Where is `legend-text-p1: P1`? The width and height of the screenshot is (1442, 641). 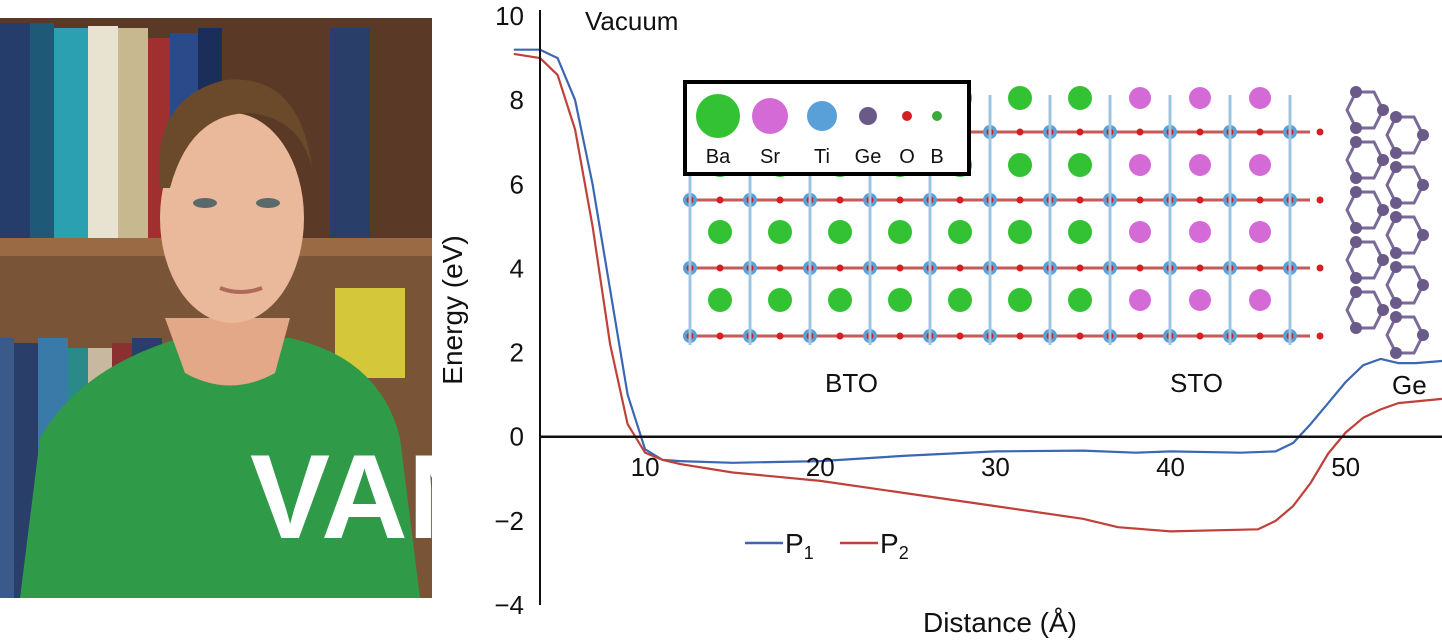 legend-text-p1: P1 is located at coordinates (799, 545).